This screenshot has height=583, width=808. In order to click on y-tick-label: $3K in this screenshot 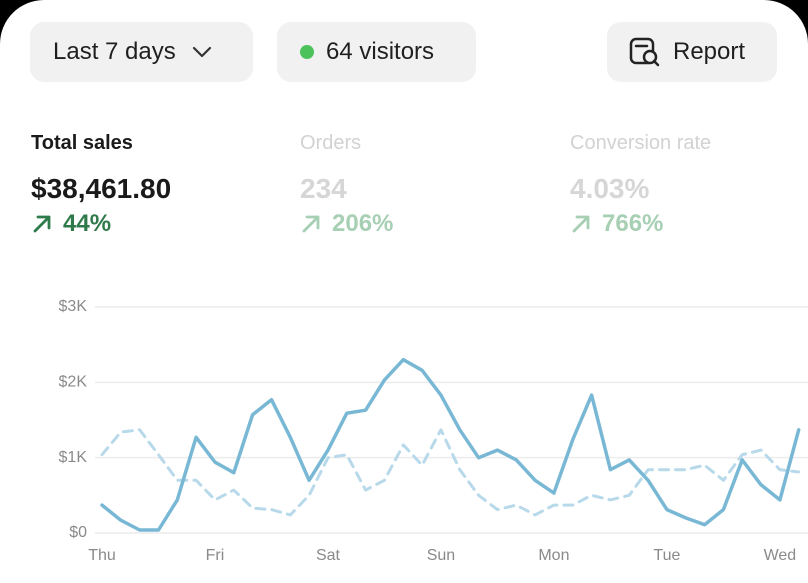, I will do `click(73, 306)`.